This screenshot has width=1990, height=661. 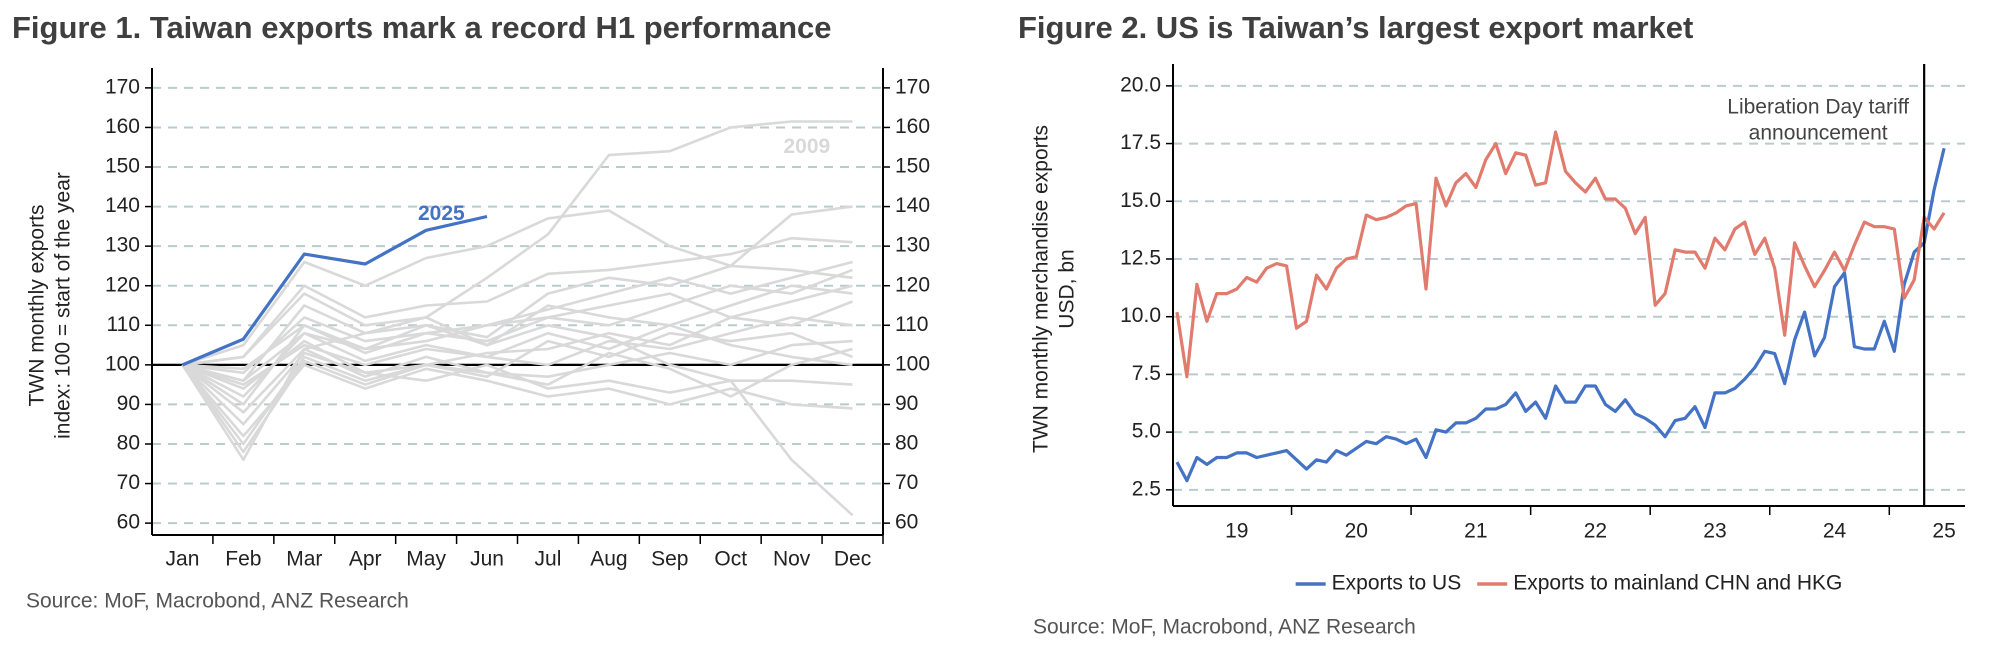 I want to click on x-tick-label: Aug, so click(x=608, y=559).